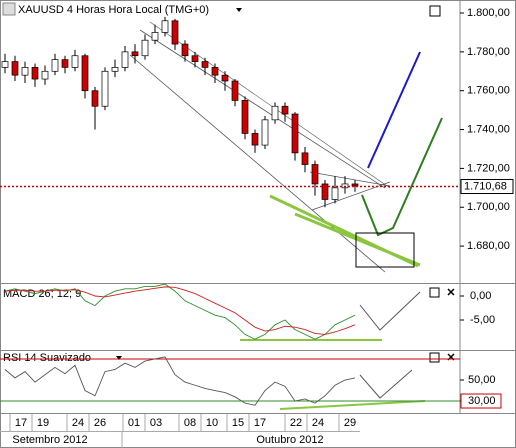  What do you see at coordinates (190, 423) in the screenshot?
I see `x-tick-label: 08` at bounding box center [190, 423].